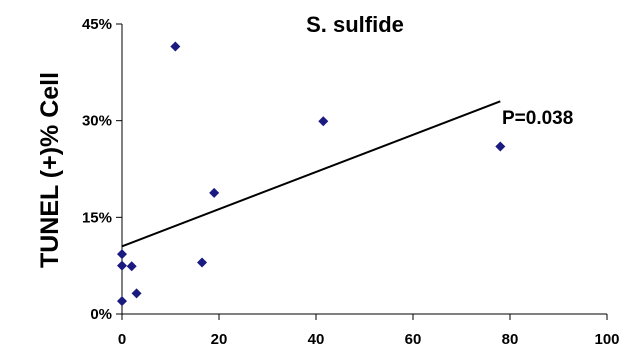 The height and width of the screenshot is (358, 632). What do you see at coordinates (101, 314) in the screenshot?
I see `y-tick-label: 0%` at bounding box center [101, 314].